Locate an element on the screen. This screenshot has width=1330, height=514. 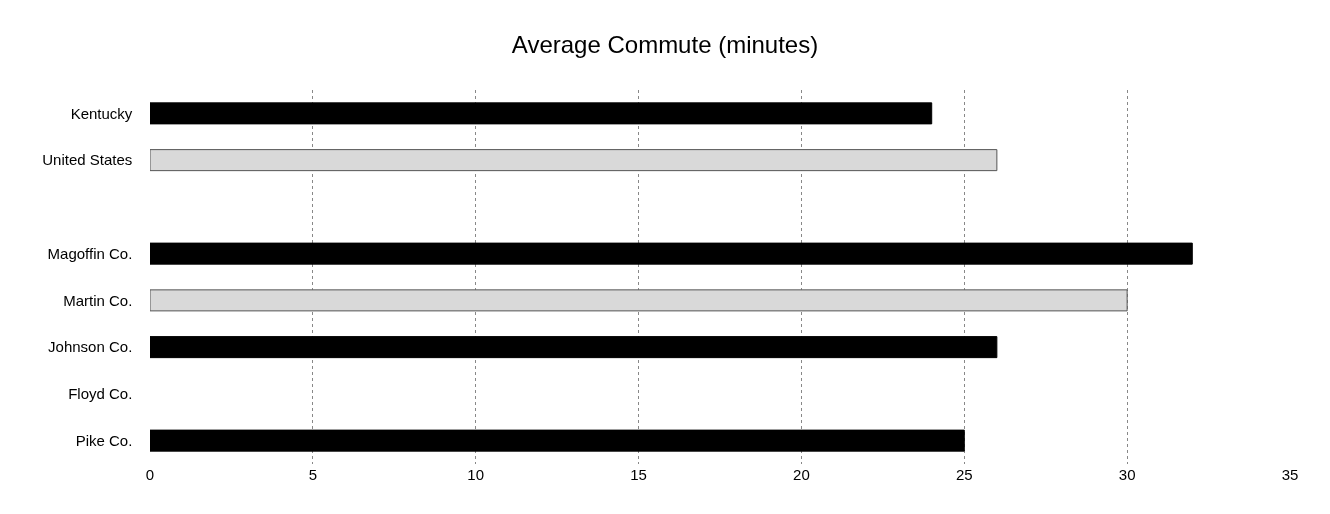
x-tick-label: 30 is located at coordinates (1127, 474).